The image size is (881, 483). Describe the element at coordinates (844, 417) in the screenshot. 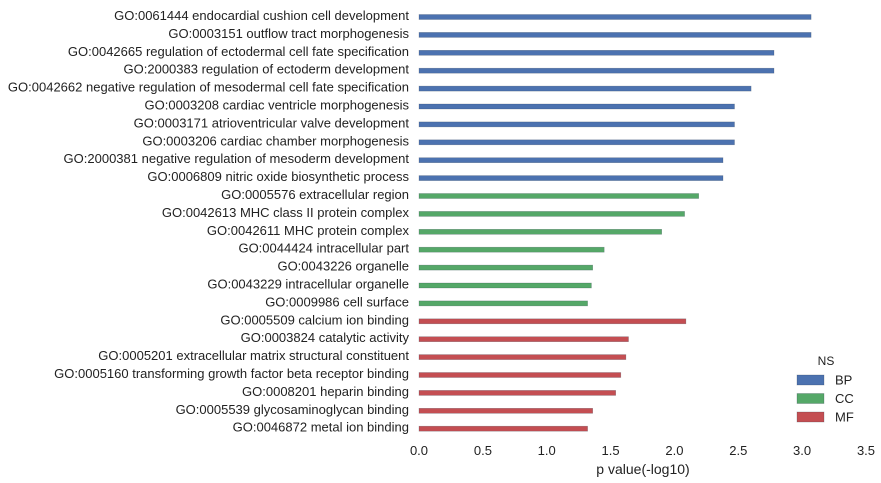

I see `legend-label: MF` at that location.